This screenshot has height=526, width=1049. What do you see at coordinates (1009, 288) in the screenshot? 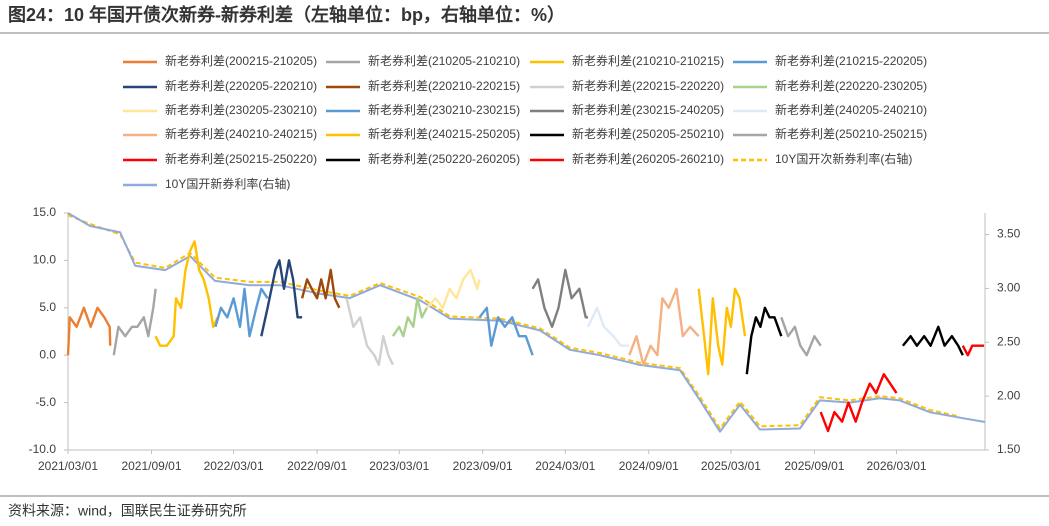
I see `y2-tick-label: 3.00` at bounding box center [1009, 288].